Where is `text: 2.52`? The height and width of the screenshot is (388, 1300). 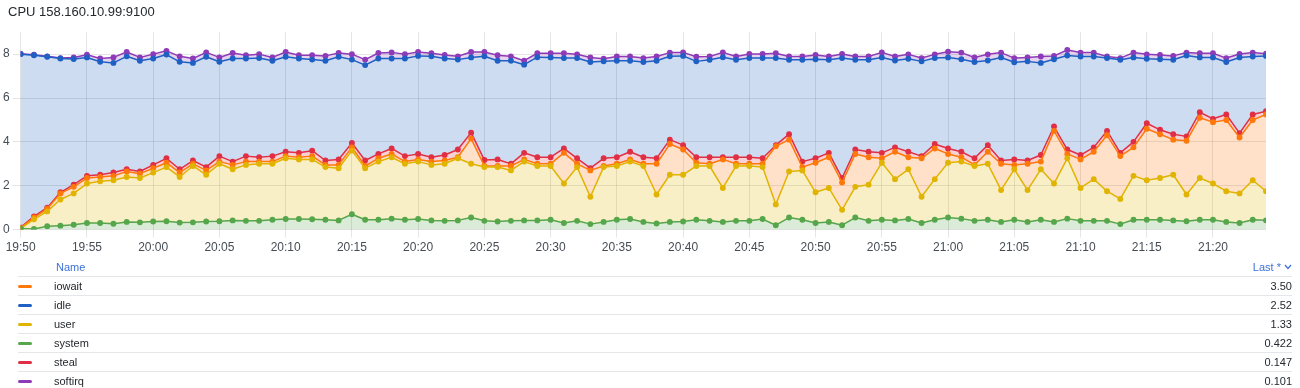 text: 2.52 is located at coordinates (1281, 305).